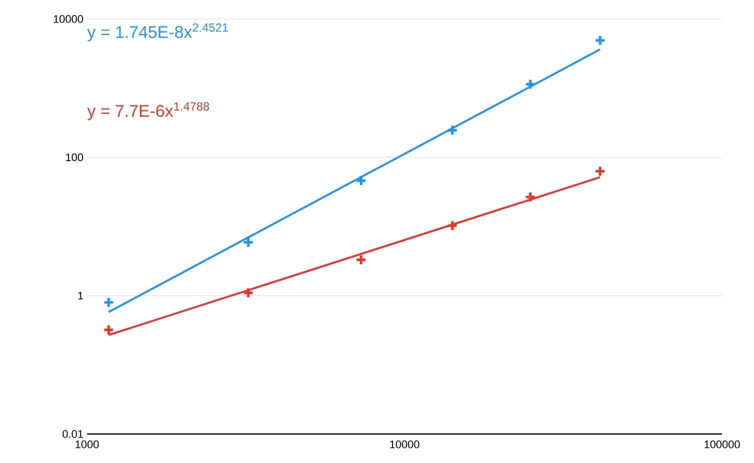 This screenshot has height=463, width=754. Describe the element at coordinates (405, 444) in the screenshot. I see `x-tick-label: 10000` at that location.